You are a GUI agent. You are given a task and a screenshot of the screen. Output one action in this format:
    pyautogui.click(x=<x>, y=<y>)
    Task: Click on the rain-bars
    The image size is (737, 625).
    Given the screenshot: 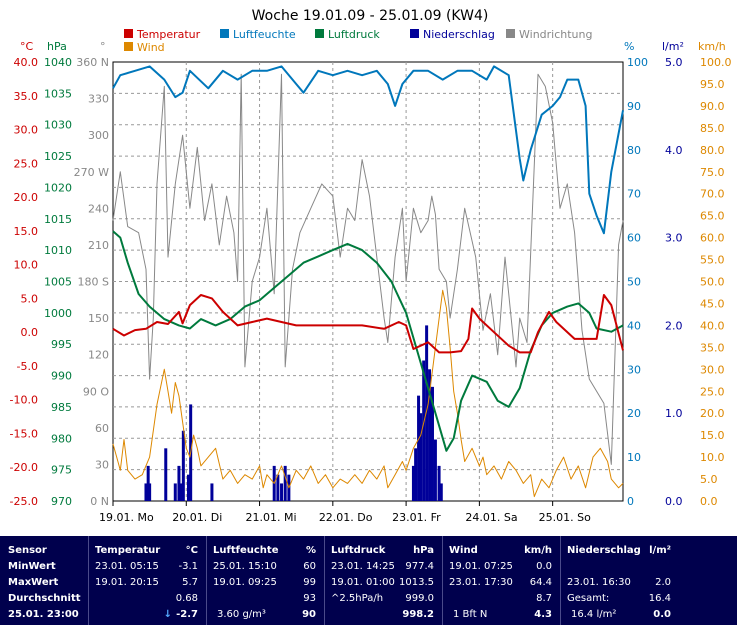 What is the action you would take?
    pyautogui.click(x=293, y=413)
    